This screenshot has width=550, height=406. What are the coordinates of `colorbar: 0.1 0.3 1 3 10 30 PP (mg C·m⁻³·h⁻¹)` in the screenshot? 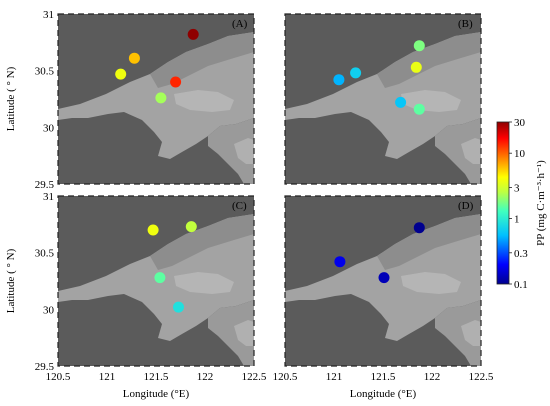 It's located at (521, 204).